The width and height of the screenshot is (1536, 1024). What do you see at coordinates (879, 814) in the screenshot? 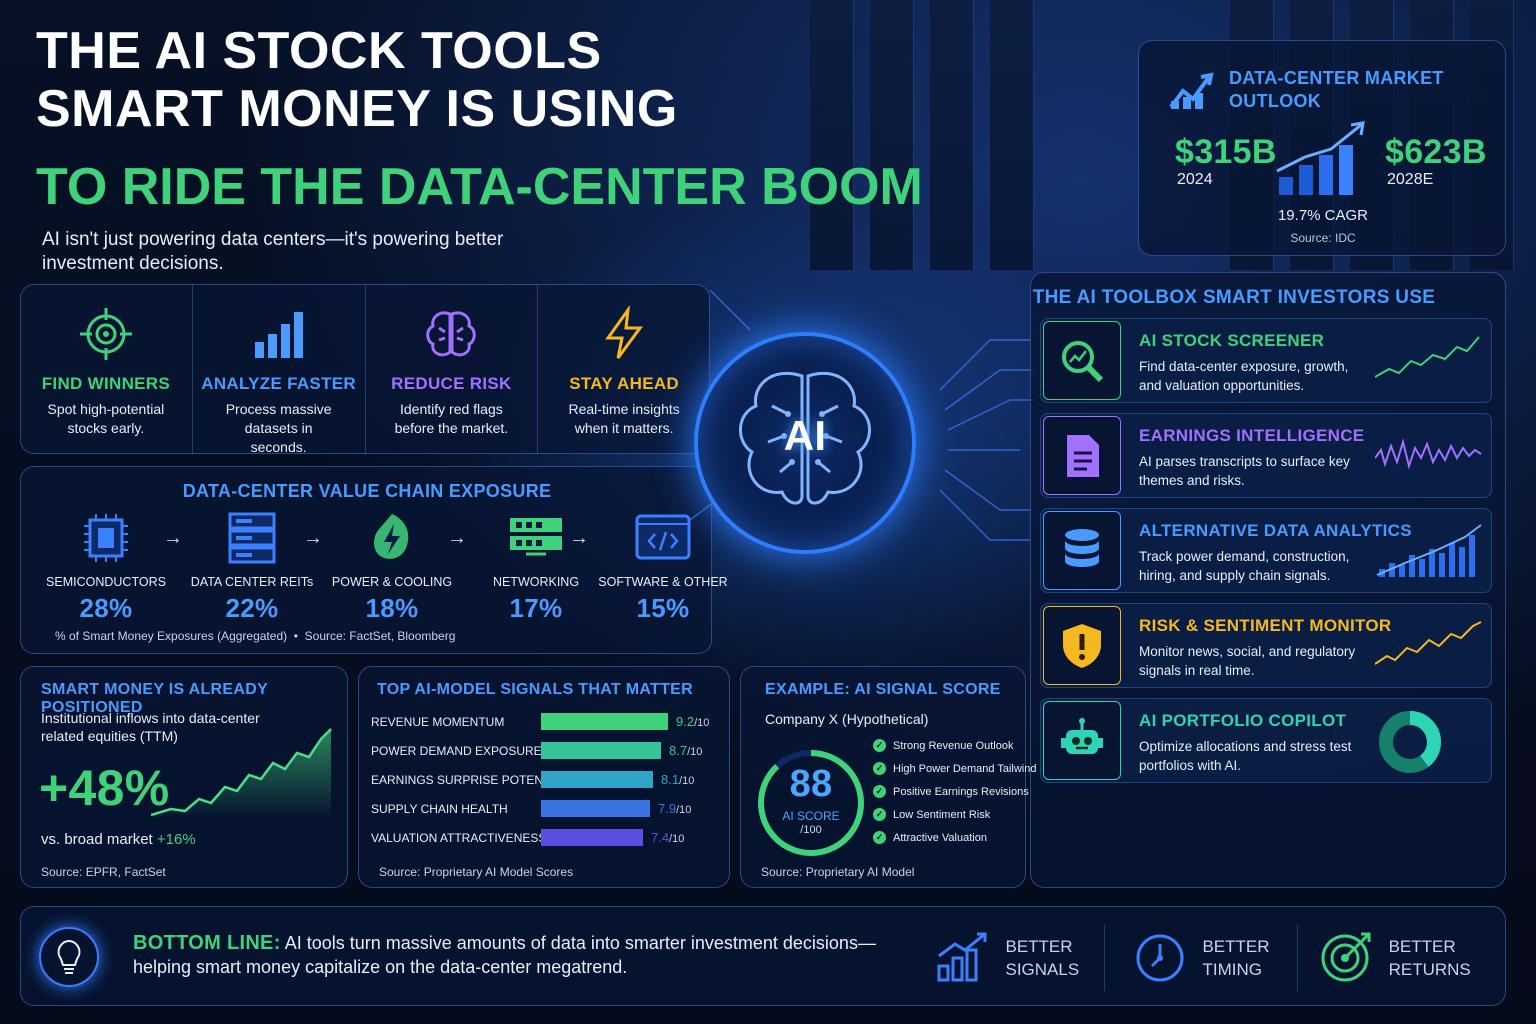
I see `check-icon: ✓` at bounding box center [879, 814].